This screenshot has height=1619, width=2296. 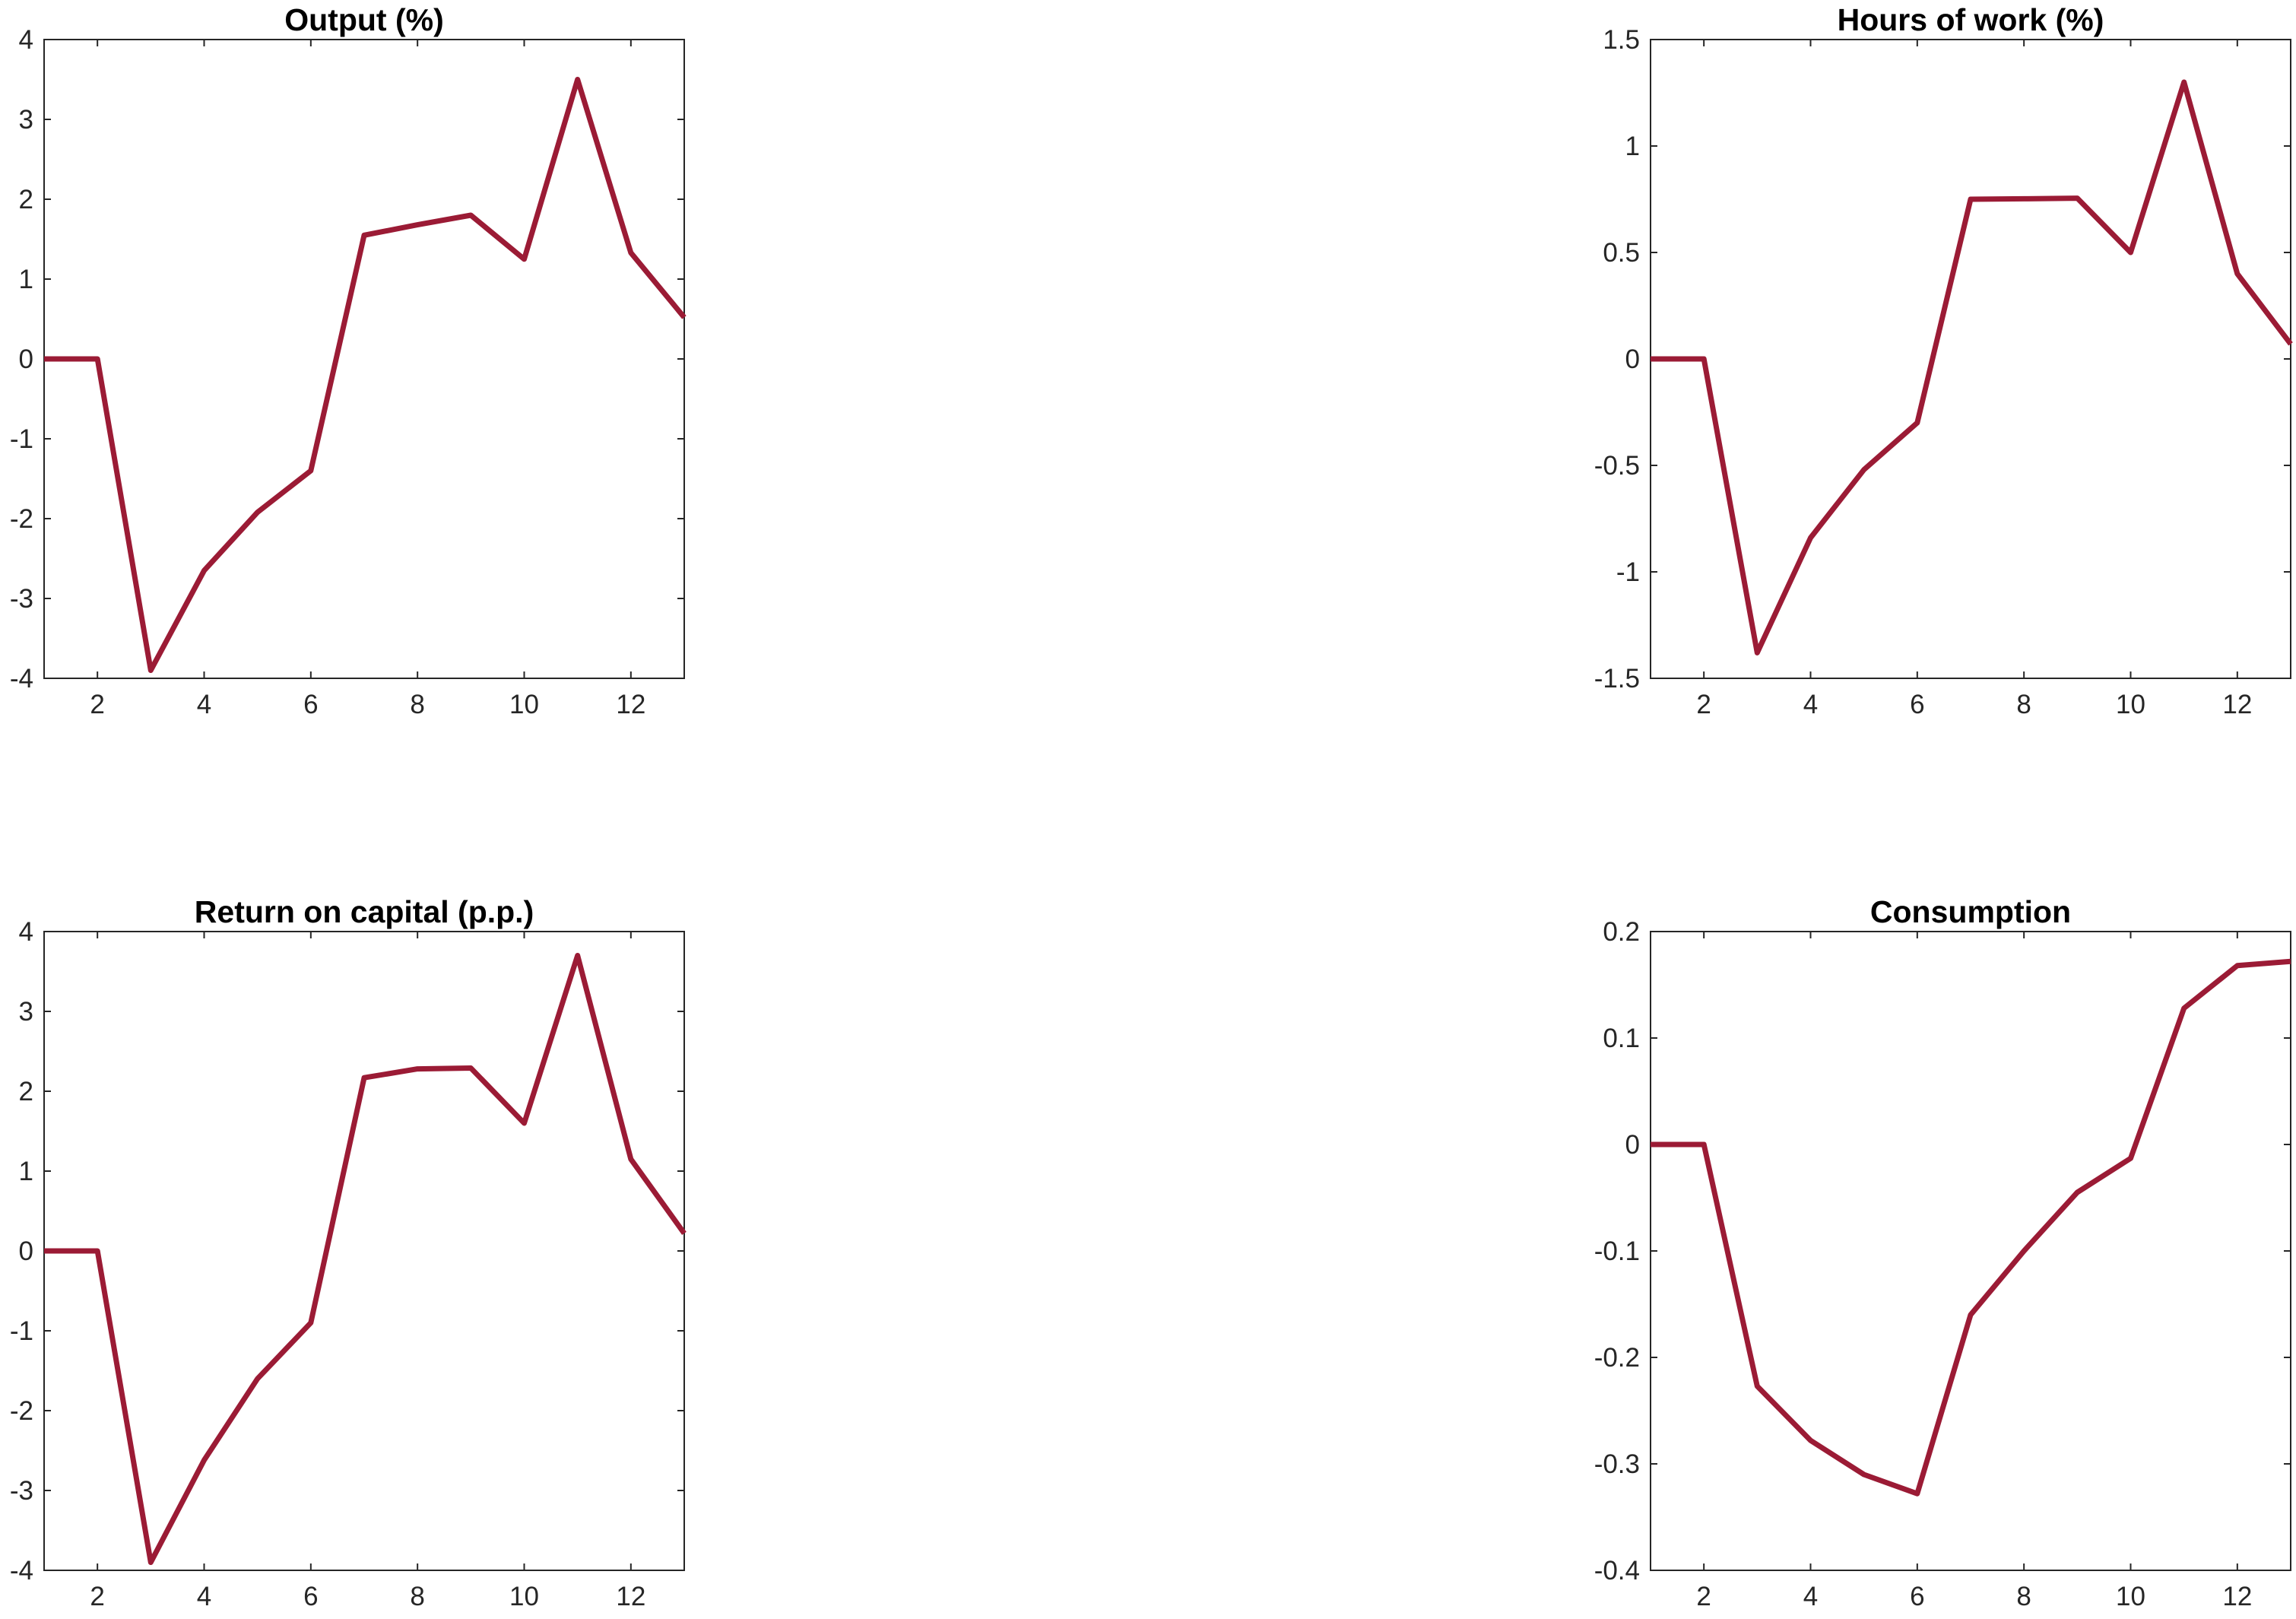 I want to click on return-on-capital-y-tick-label: 4, so click(x=26, y=932).